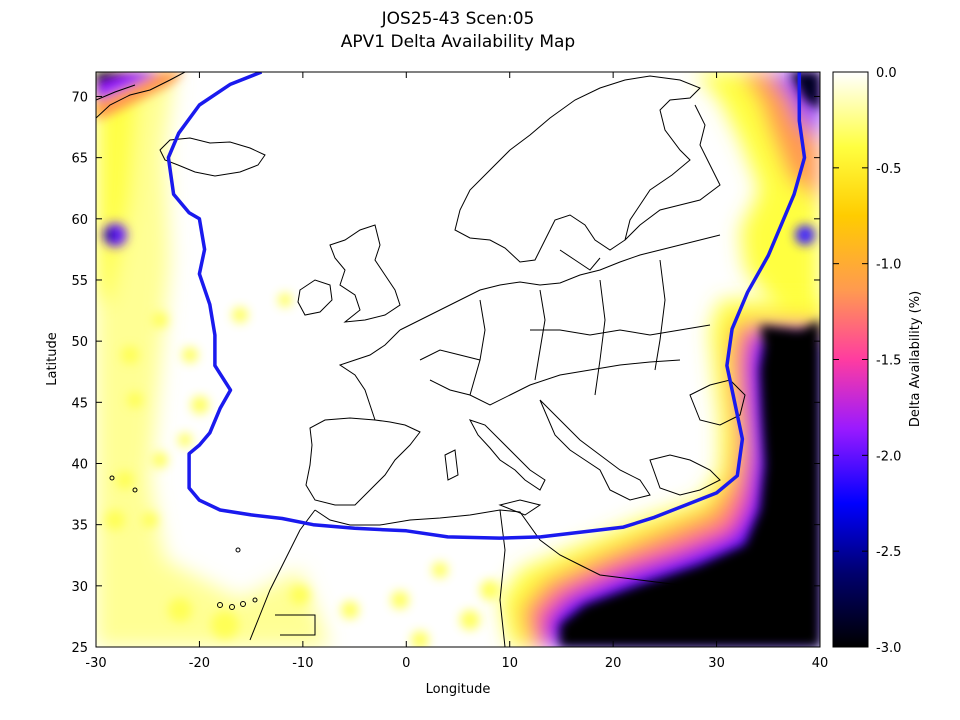  Describe the element at coordinates (95, 663) in the screenshot. I see `x-tick-label: -30` at that location.